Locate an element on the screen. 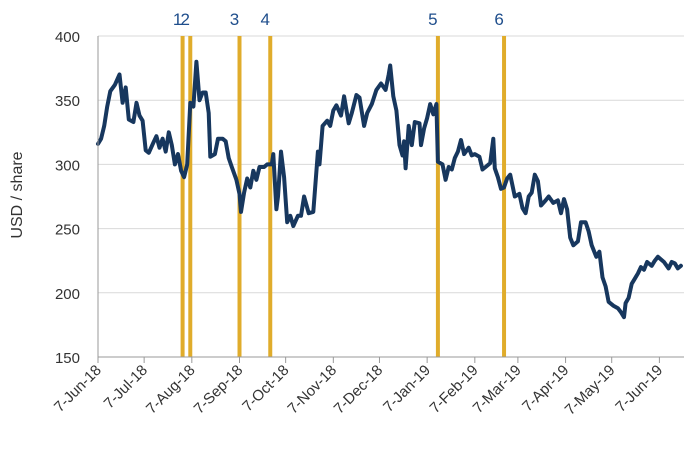 The image size is (700, 457). x-tick-label: 7-Nov-18 is located at coordinates (312, 390).